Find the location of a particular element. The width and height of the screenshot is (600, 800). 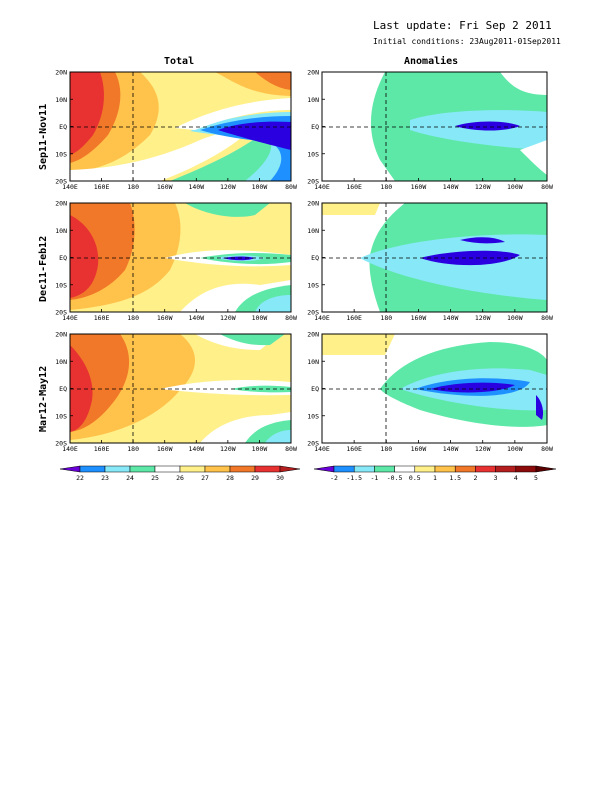

legend-level-label: -1.5 is located at coordinates (354, 478).